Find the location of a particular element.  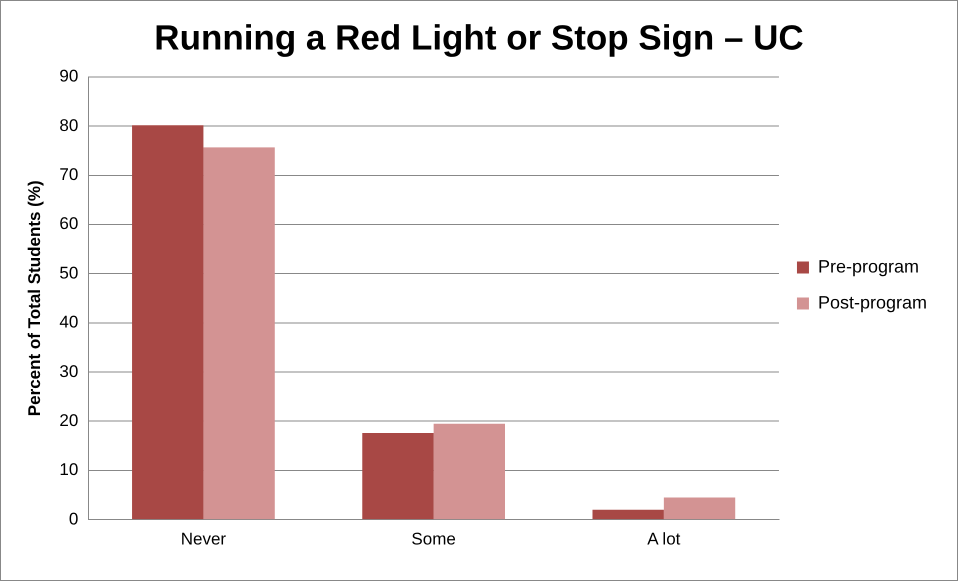

chart-title: Running a Red Light or Stop Sign – UC is located at coordinates (479, 38).